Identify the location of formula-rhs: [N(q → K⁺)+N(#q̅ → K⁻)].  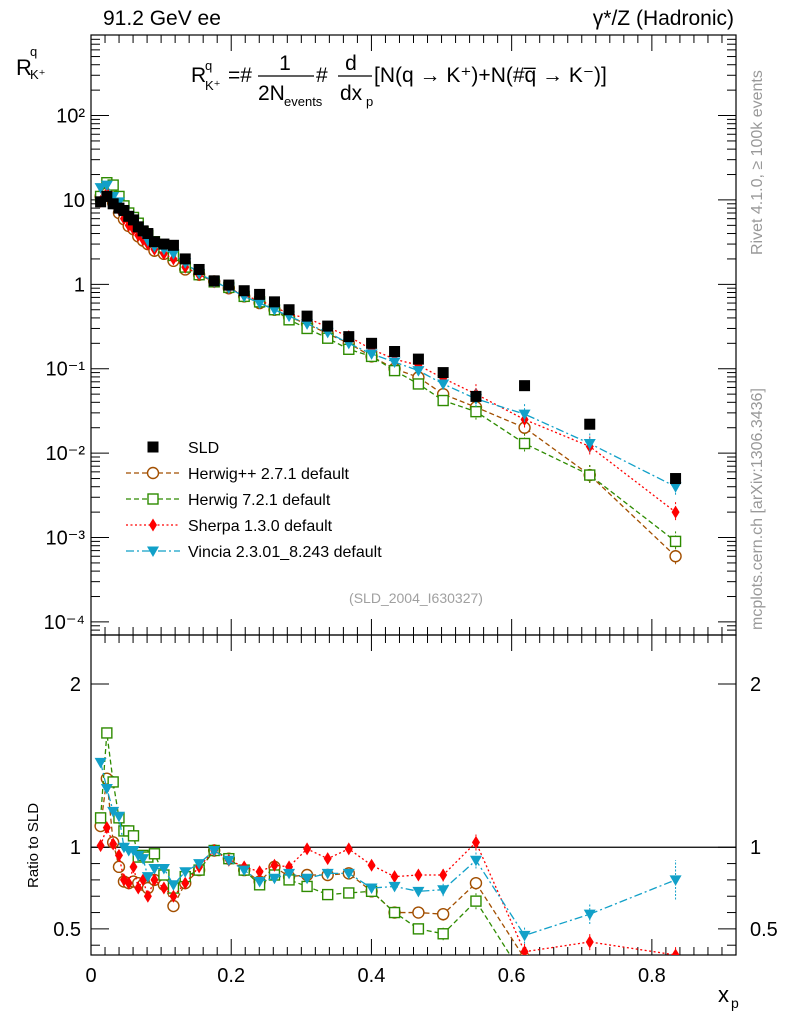
(490, 75).